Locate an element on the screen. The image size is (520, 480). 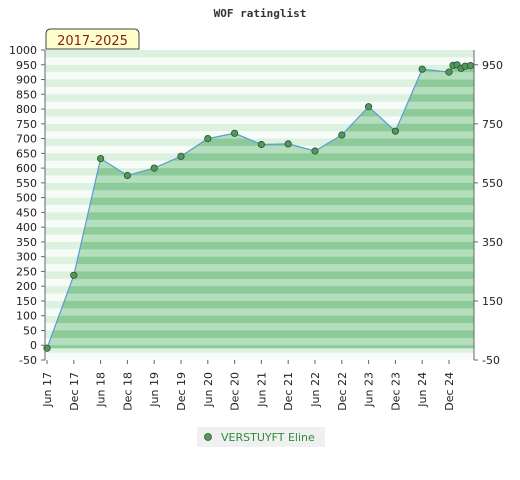
y-tick-label: 50 is located at coordinates (30, 330).